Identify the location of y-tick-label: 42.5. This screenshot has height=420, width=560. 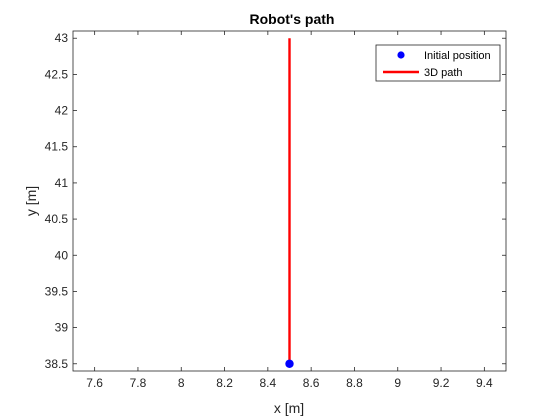
(57, 74).